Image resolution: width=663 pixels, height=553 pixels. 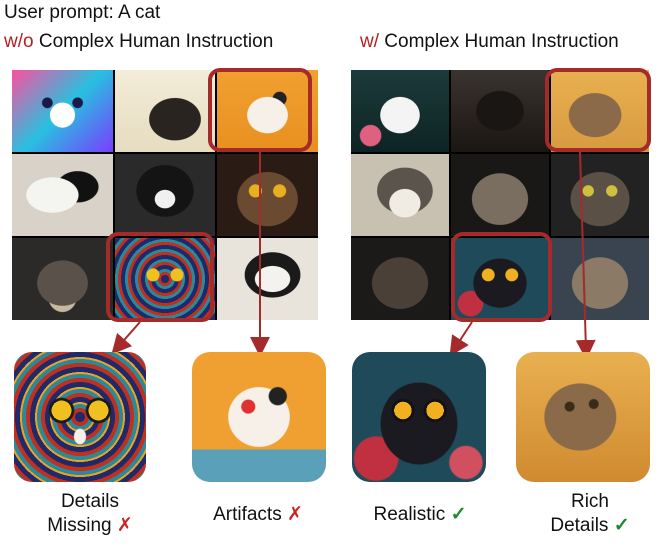 I want to click on right-highlight-middle, so click(x=501, y=277).